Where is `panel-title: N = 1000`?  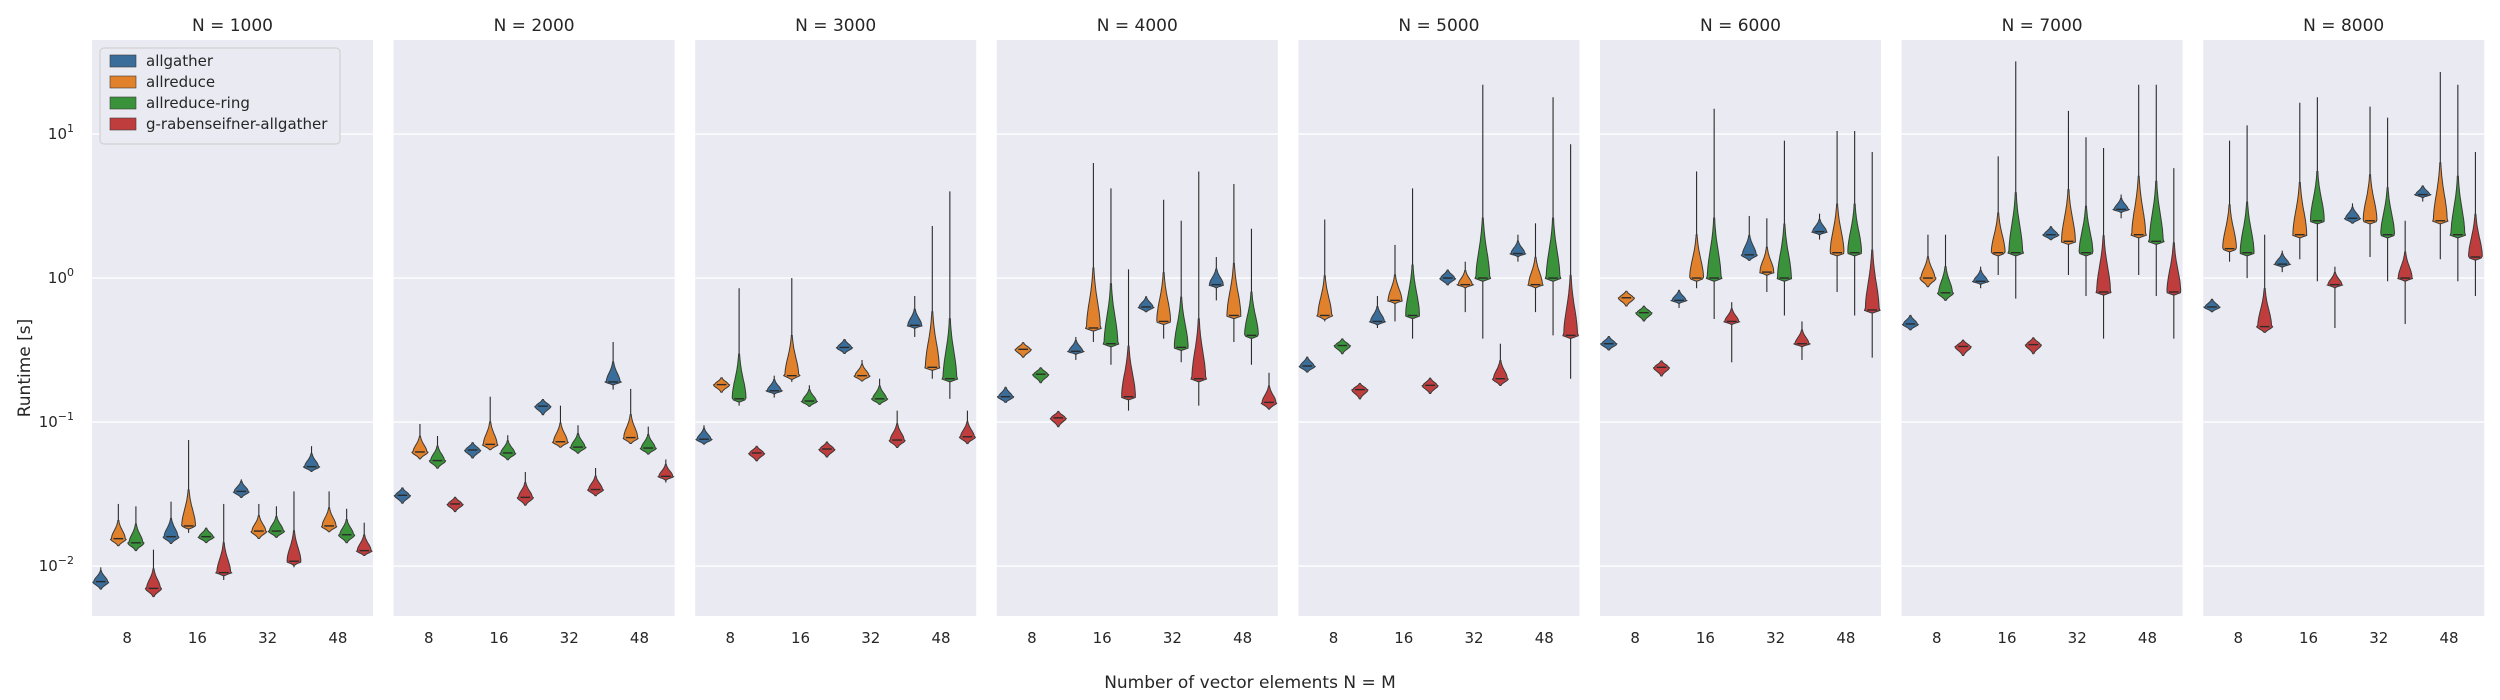
panel-title: N = 1000 is located at coordinates (232, 26).